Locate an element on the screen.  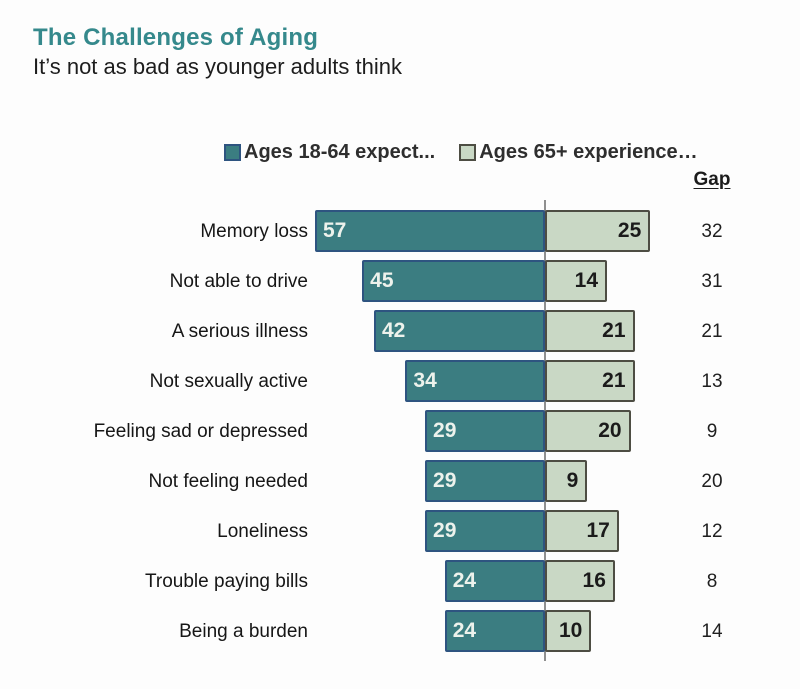
expect-bar-value: 42 is located at coordinates (393, 330).